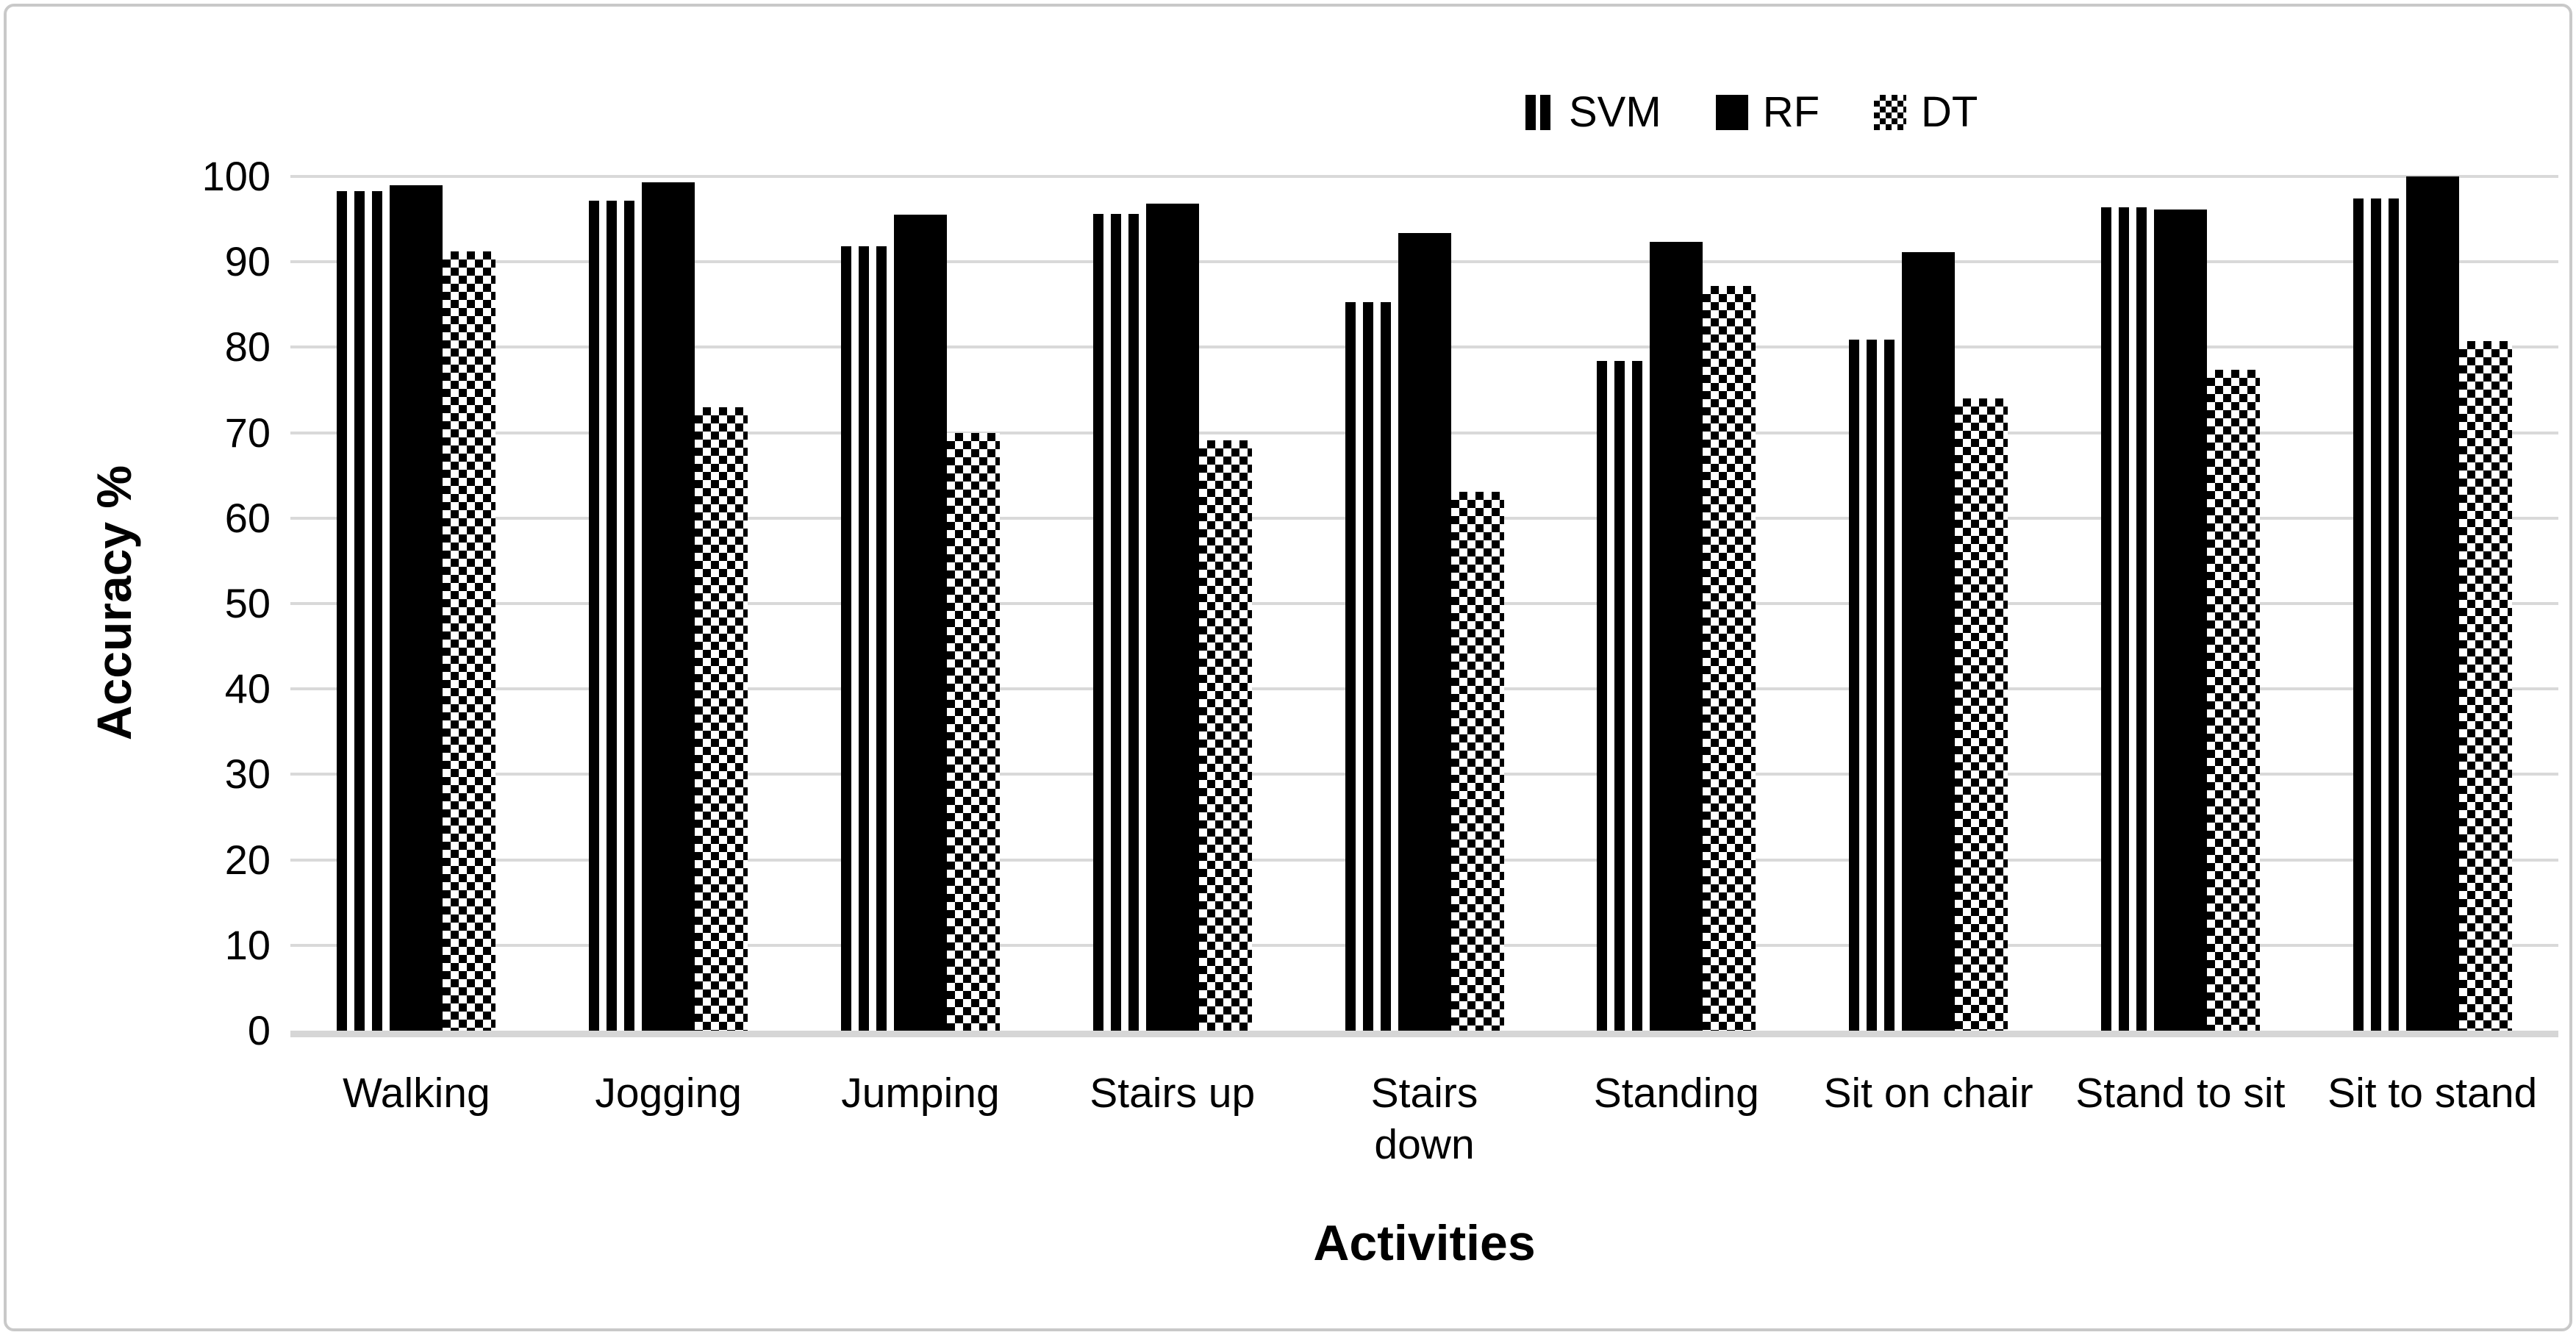 The height and width of the screenshot is (1335, 2576). I want to click on legend-item-rf: RF, so click(1767, 112).